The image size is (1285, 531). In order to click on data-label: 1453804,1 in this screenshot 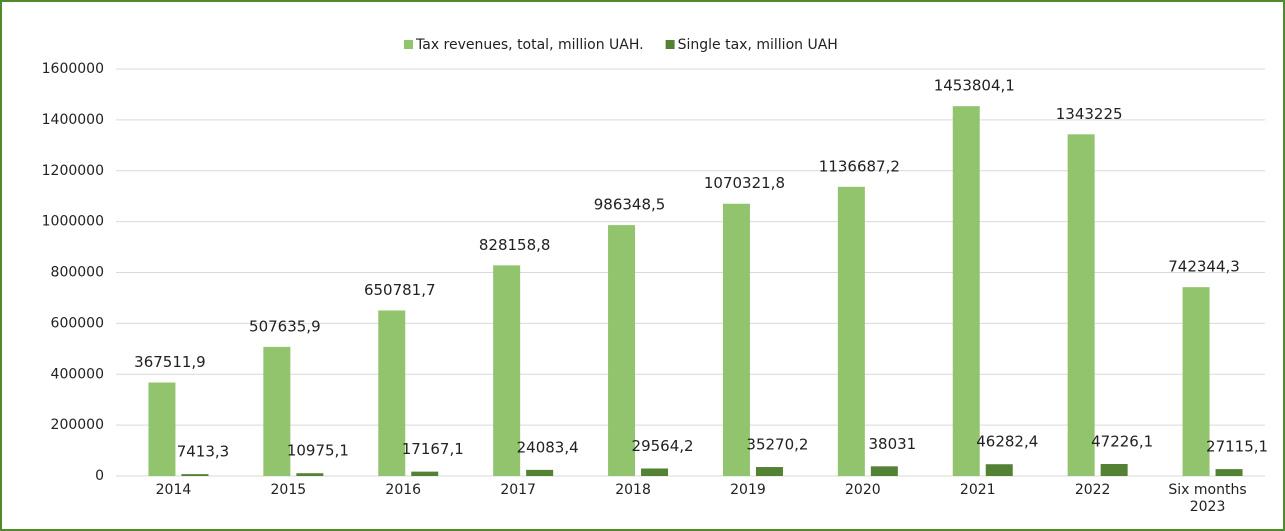, I will do `click(974, 86)`.